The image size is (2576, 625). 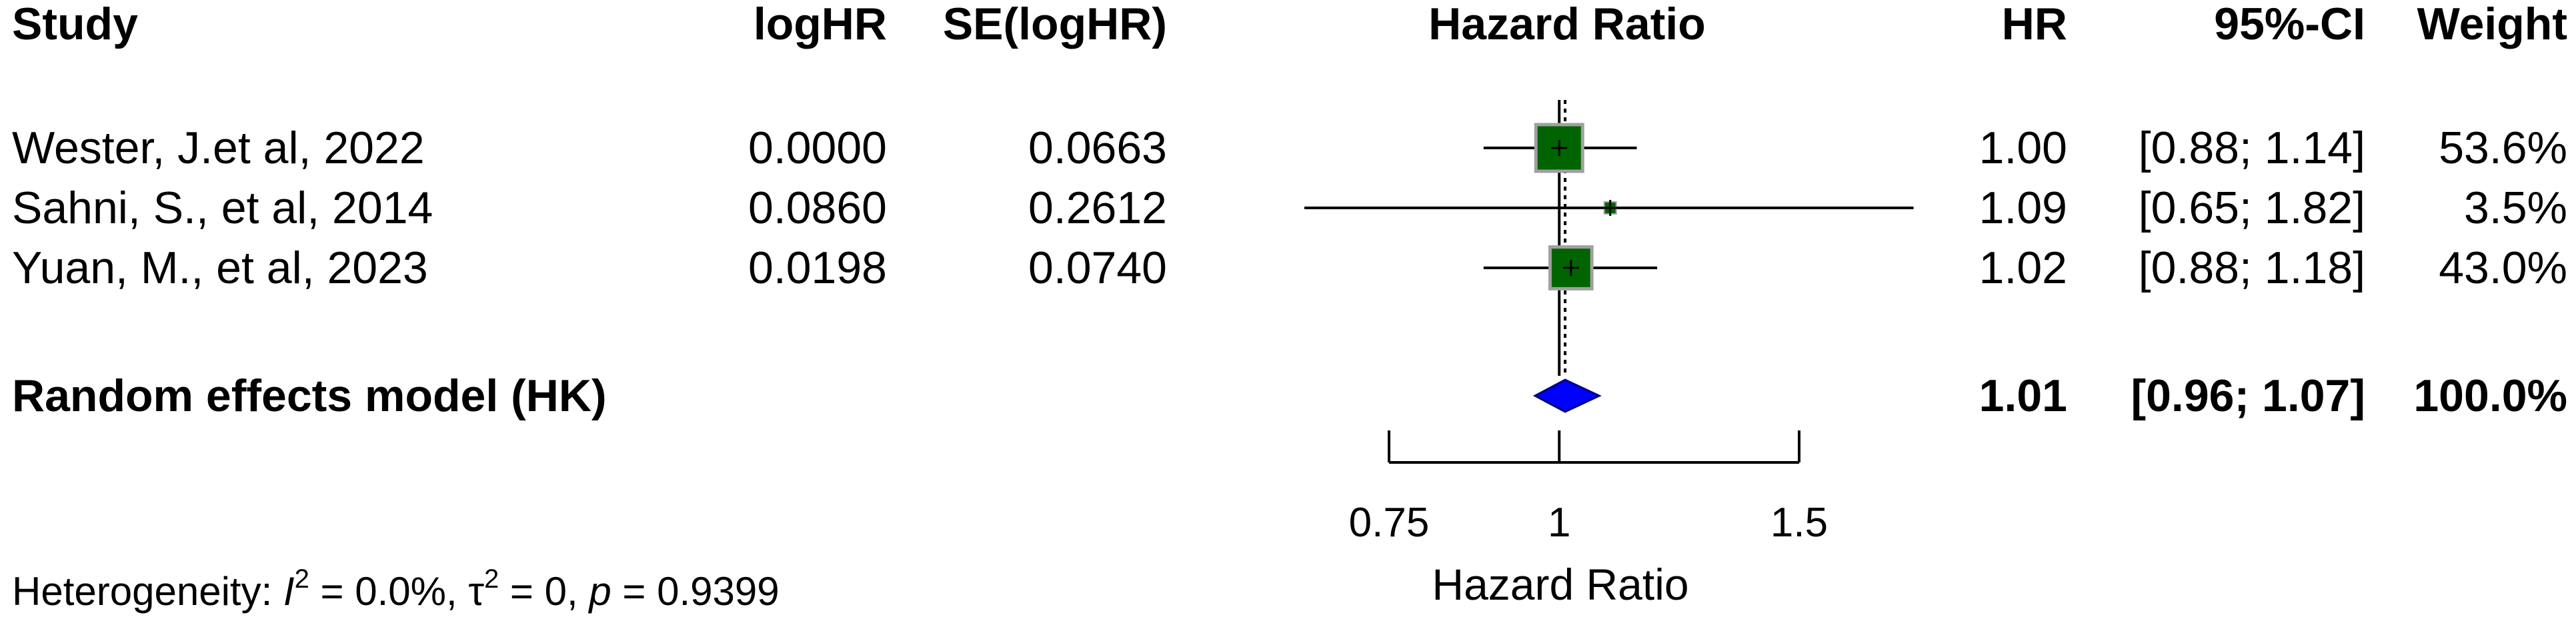 What do you see at coordinates (389, 591) in the screenshot?
I see `i2-value: = 0.0%,` at bounding box center [389, 591].